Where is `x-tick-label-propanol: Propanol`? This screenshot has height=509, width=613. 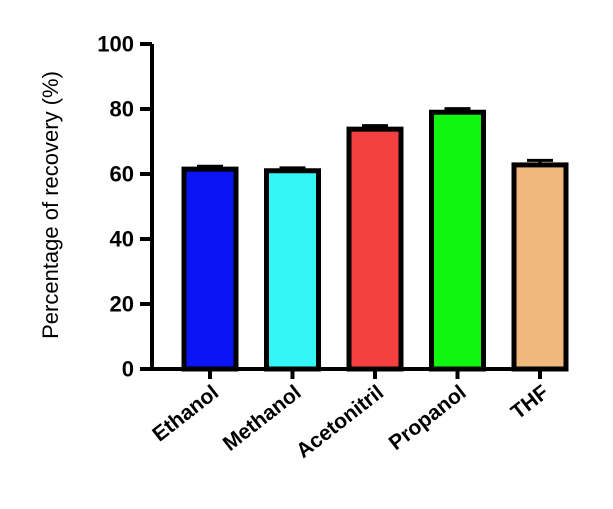
x-tick-label-propanol: Propanol is located at coordinates (428, 418).